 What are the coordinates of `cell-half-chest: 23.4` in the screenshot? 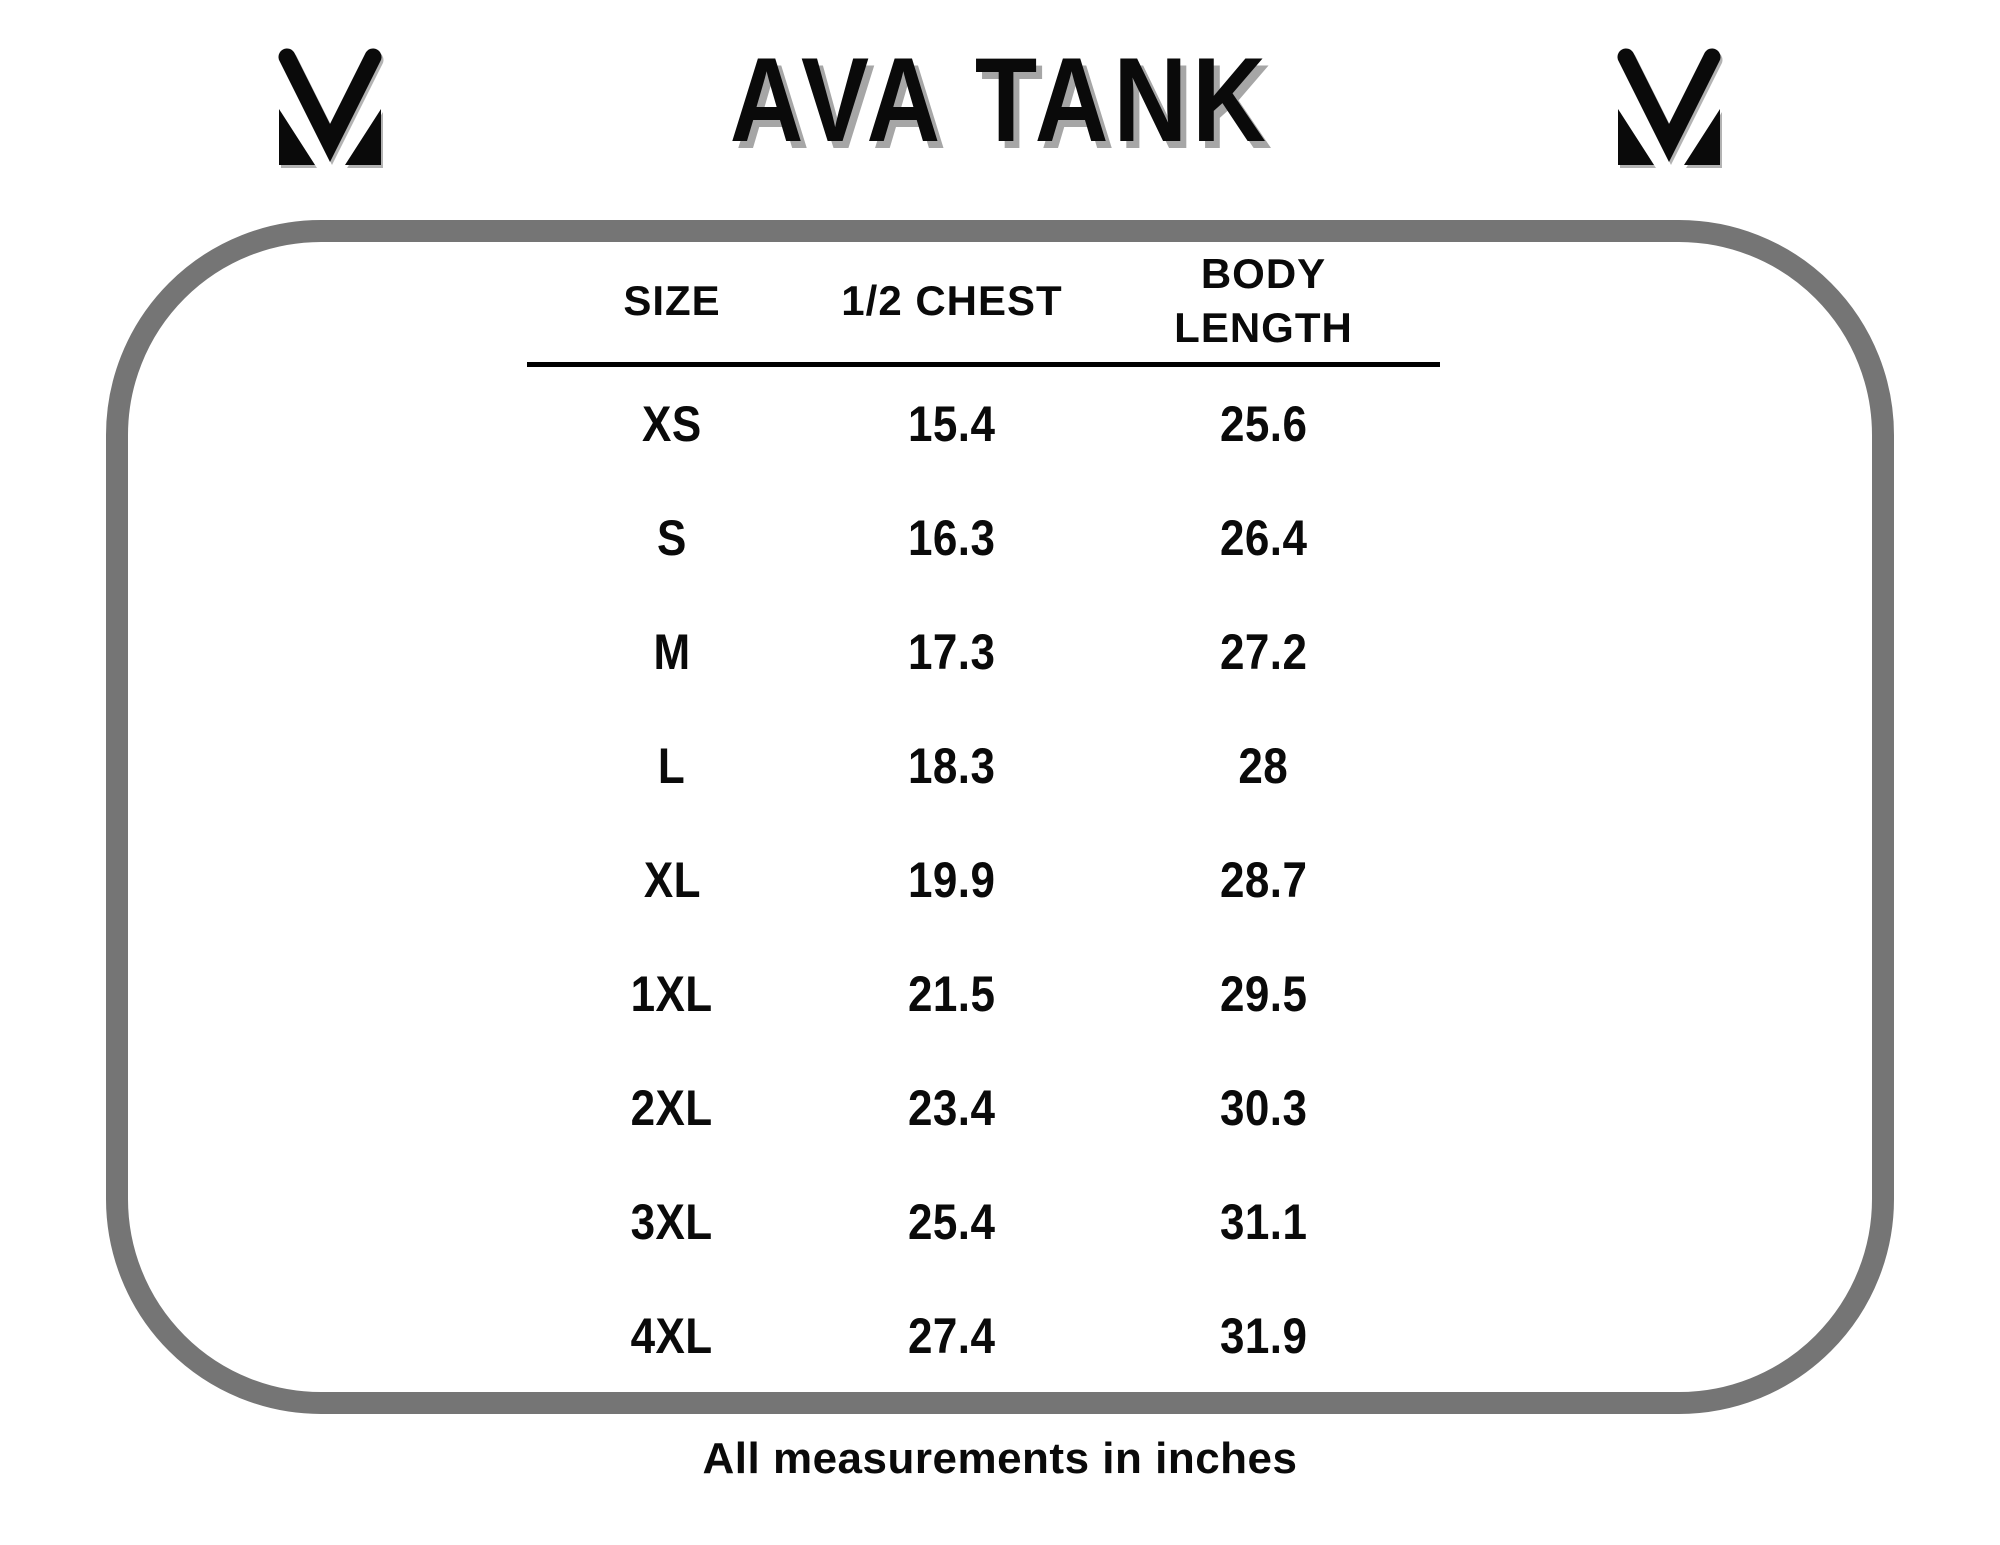 It's located at (952, 1108).